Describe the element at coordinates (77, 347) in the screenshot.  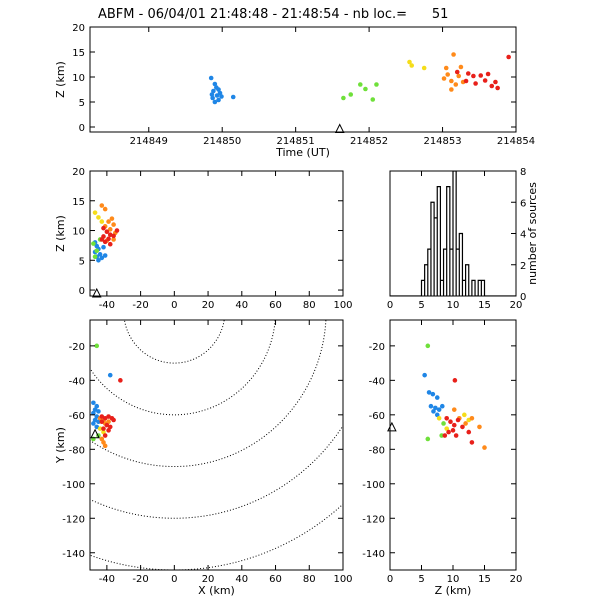
I see `y-tick-label: -20` at that location.